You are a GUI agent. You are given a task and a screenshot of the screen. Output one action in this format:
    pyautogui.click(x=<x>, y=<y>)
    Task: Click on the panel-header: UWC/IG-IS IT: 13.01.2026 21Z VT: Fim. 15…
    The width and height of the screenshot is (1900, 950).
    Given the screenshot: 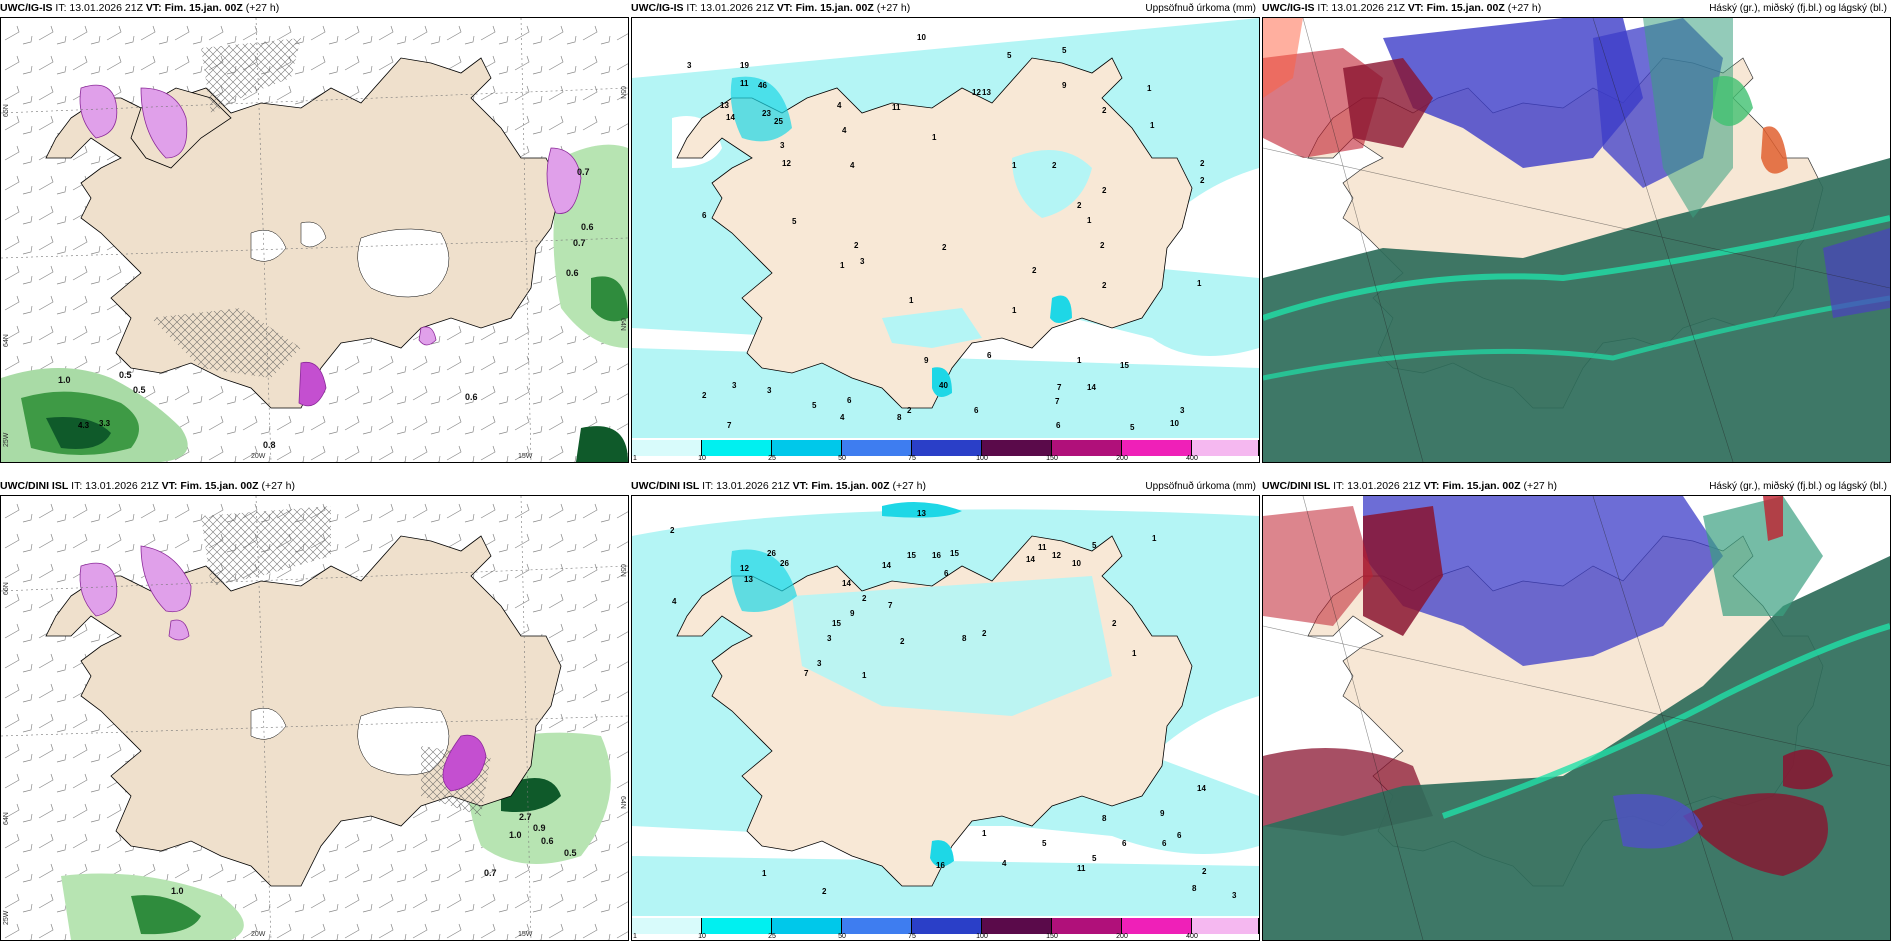 What is the action you would take?
    pyautogui.click(x=314, y=8)
    